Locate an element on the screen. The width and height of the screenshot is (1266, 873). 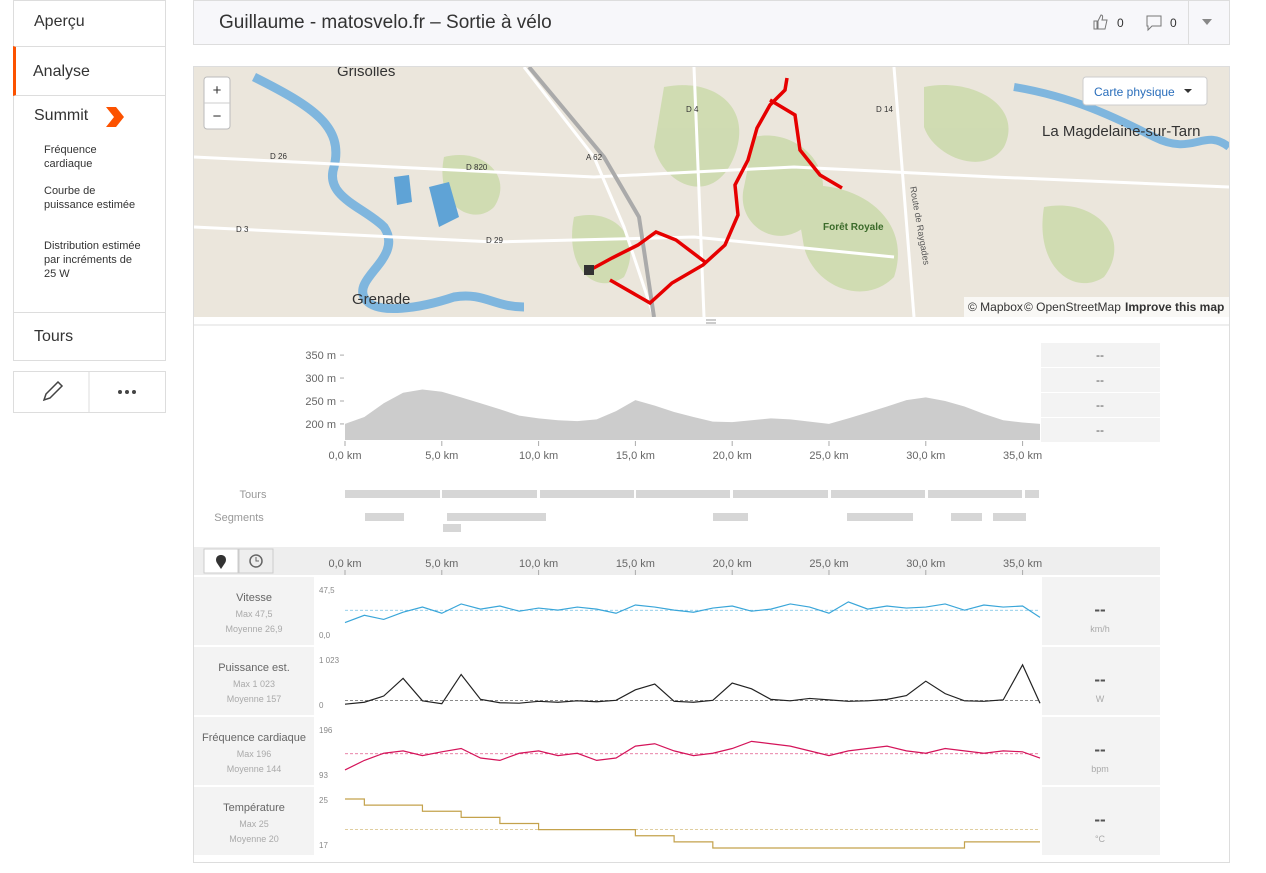
y-tick-label: 17 is located at coordinates (323, 845).